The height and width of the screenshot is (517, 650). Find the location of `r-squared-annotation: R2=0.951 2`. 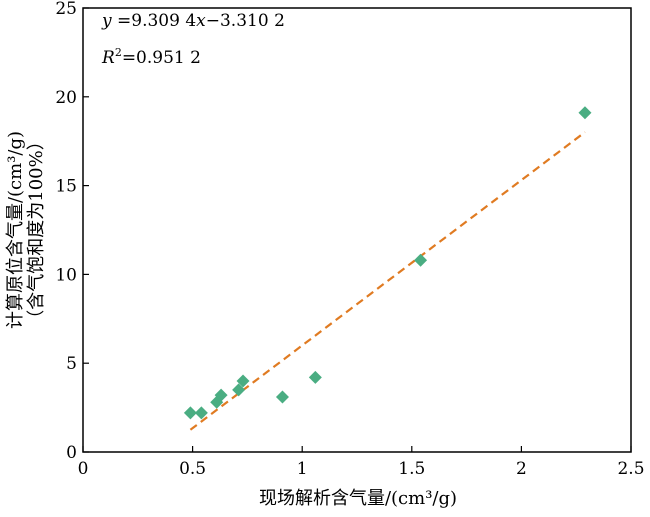

r-squared-annotation: R2=0.951 2 is located at coordinates (151, 57).